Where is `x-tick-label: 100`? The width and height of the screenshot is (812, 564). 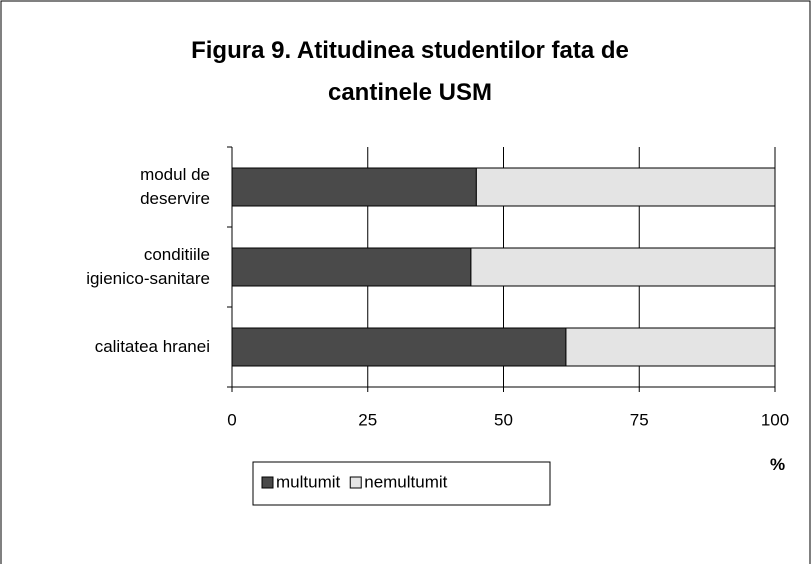
x-tick-label: 100 is located at coordinates (775, 419).